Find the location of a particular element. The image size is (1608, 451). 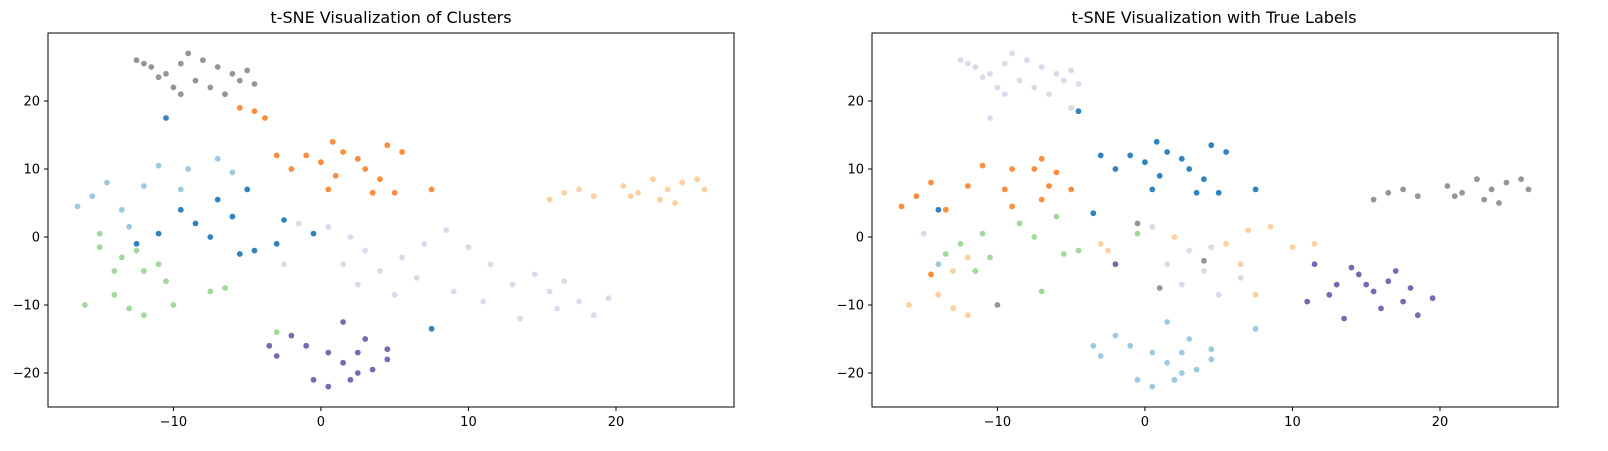

right-x-tick-label: 10 is located at coordinates (1292, 422).